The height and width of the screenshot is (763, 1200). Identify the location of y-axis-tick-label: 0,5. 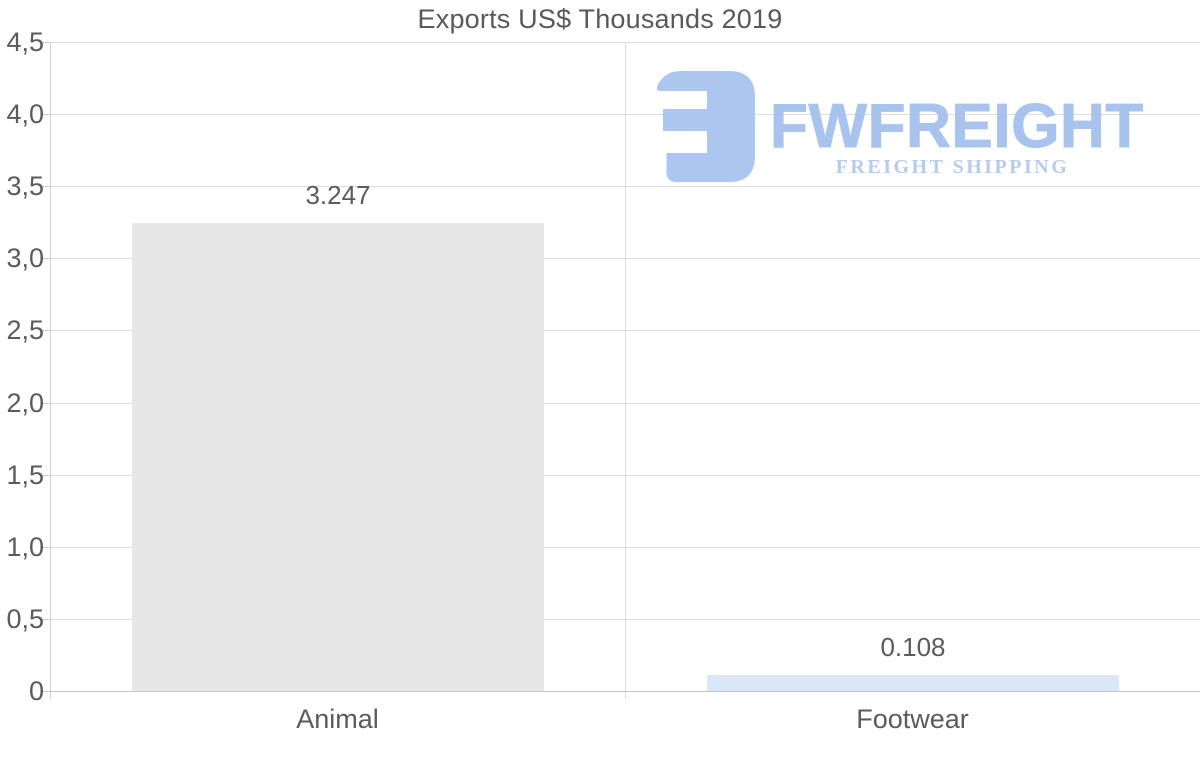
(25, 619).